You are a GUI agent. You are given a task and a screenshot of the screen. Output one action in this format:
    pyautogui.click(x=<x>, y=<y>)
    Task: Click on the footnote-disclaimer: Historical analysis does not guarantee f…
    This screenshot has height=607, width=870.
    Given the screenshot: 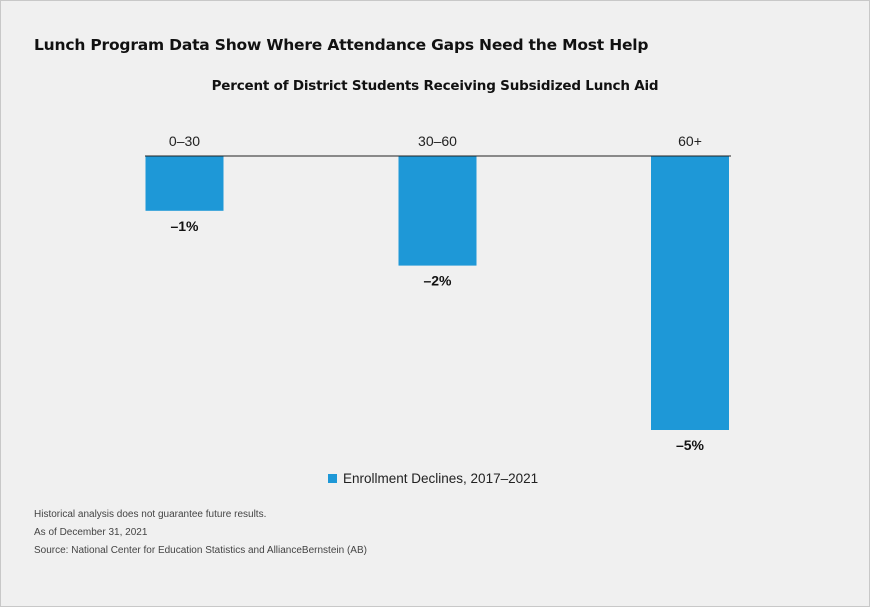 What is the action you would take?
    pyautogui.click(x=150, y=514)
    